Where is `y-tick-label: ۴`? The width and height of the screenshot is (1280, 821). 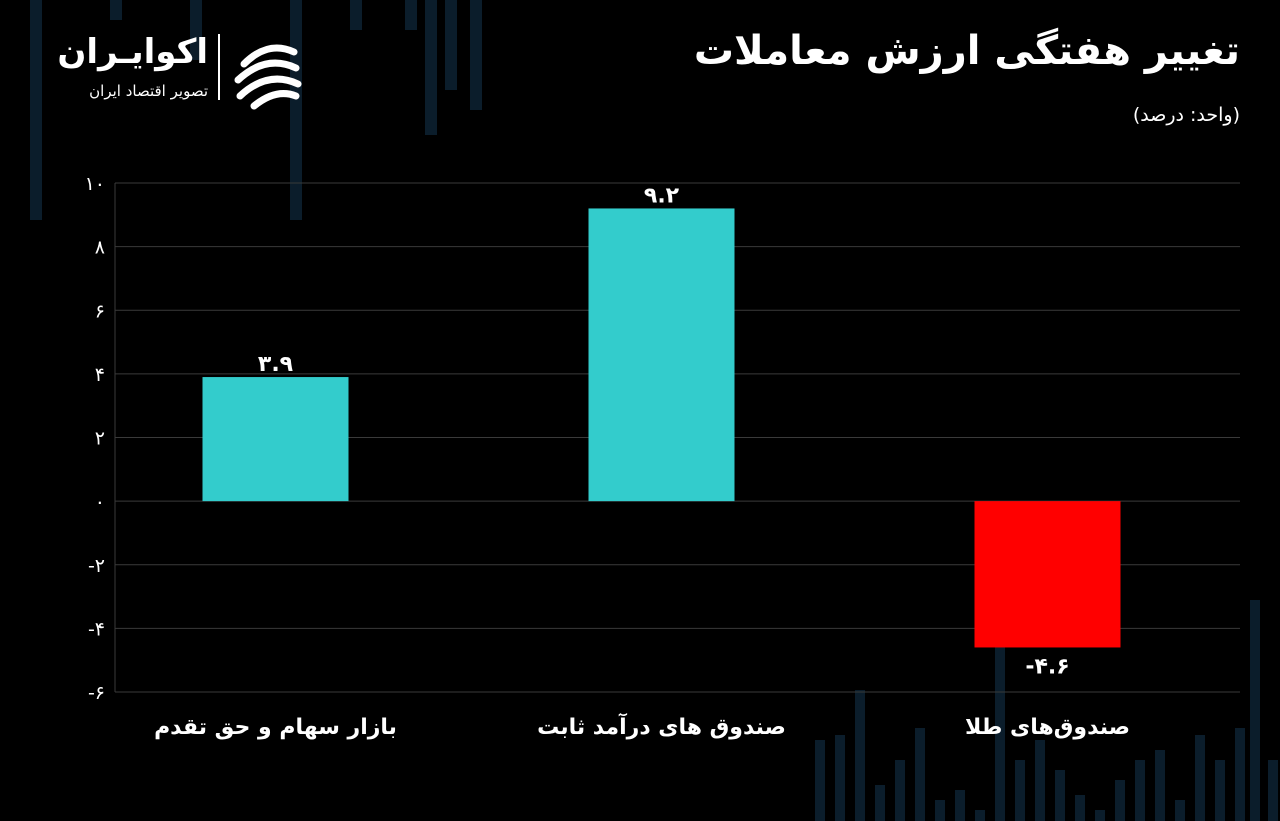
y-tick-label: ۴ is located at coordinates (100, 375).